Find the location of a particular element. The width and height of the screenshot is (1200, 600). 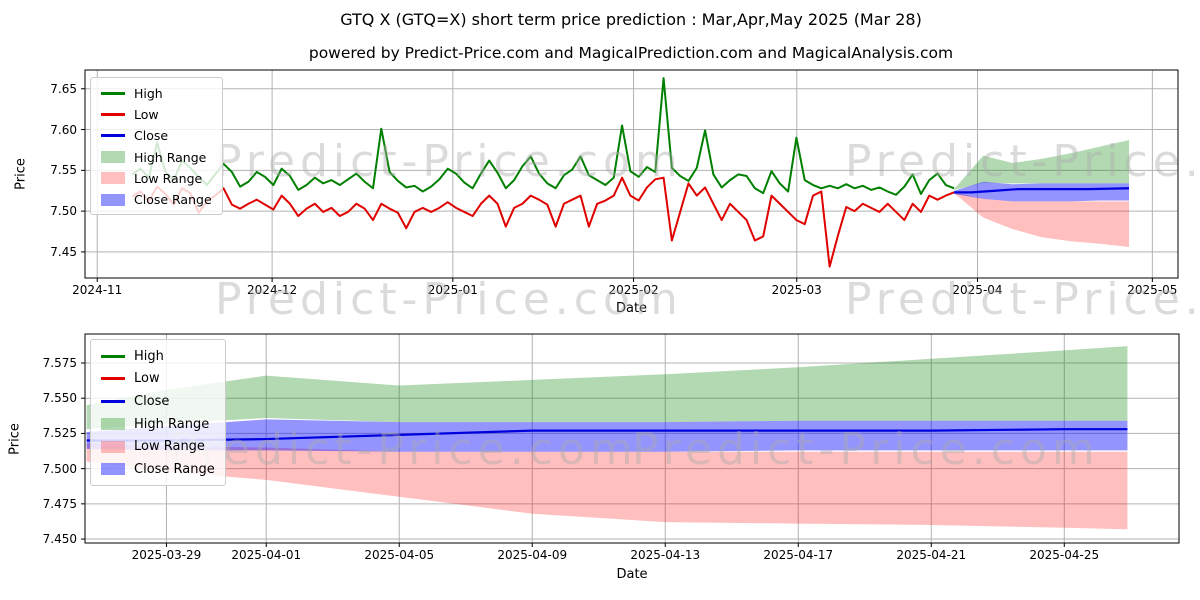

x-tick-label: 2025-04 is located at coordinates (977, 290).